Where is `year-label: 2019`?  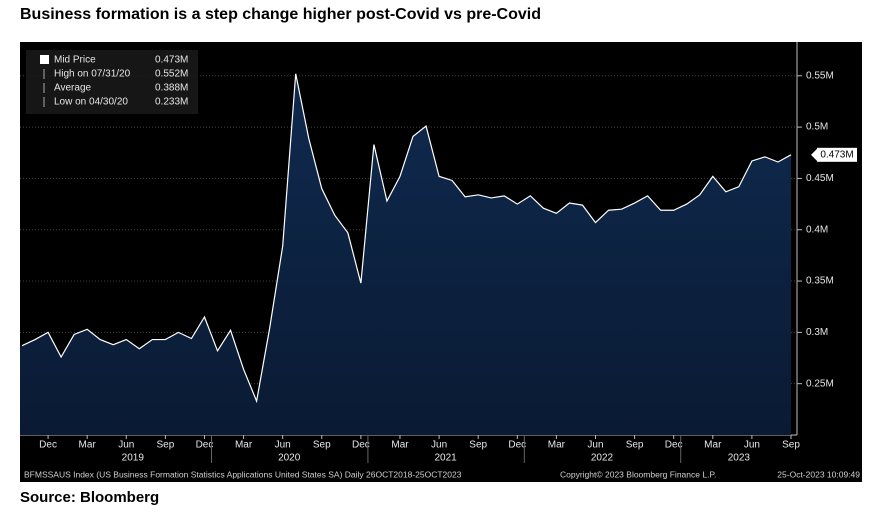 year-label: 2019 is located at coordinates (133, 458).